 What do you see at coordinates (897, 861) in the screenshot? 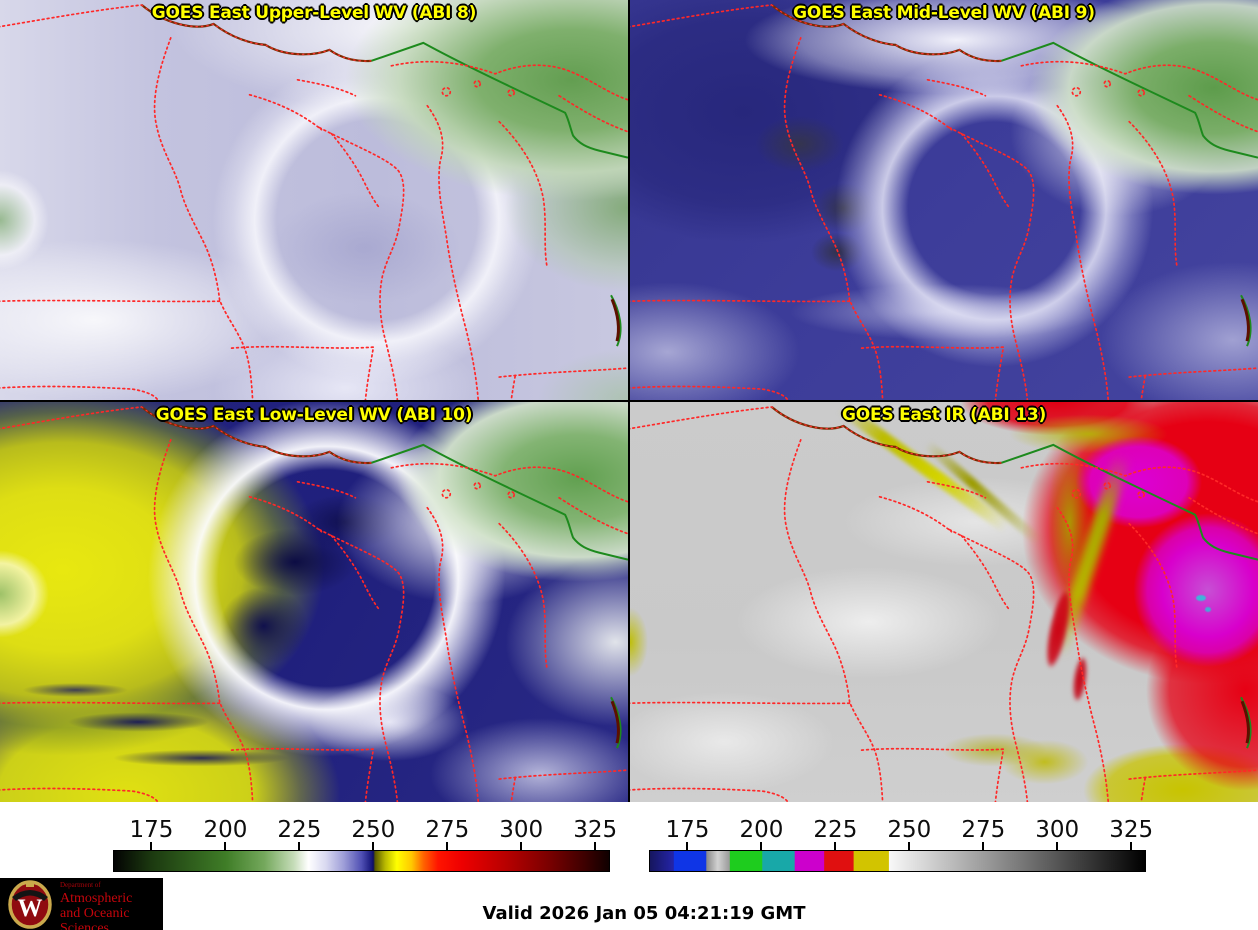
I see `colorbar-ir-gradient` at bounding box center [897, 861].